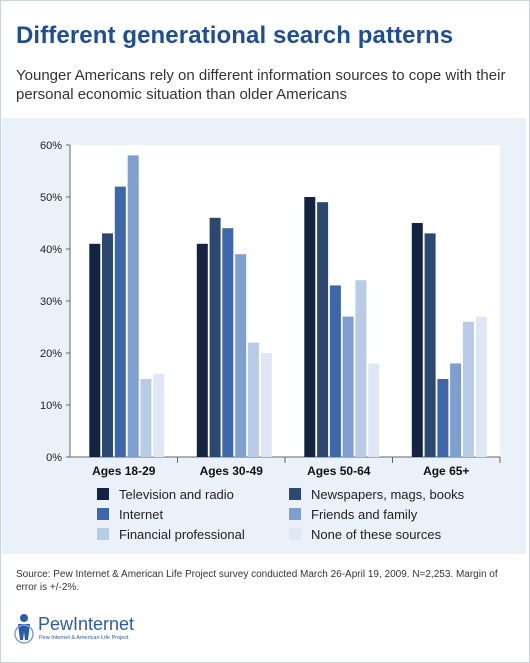 The width and height of the screenshot is (530, 663). I want to click on legend-item: Friends and family, so click(353, 514).